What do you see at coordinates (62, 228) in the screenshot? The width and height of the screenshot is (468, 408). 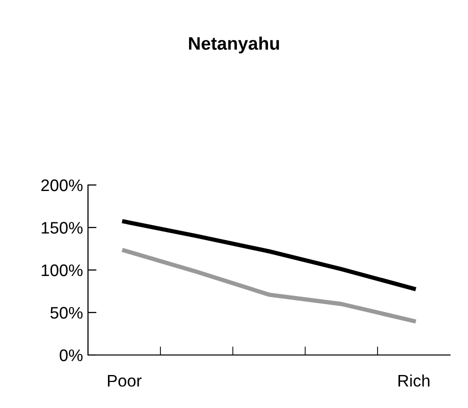 I see `y-tick-label: 150%` at bounding box center [62, 228].